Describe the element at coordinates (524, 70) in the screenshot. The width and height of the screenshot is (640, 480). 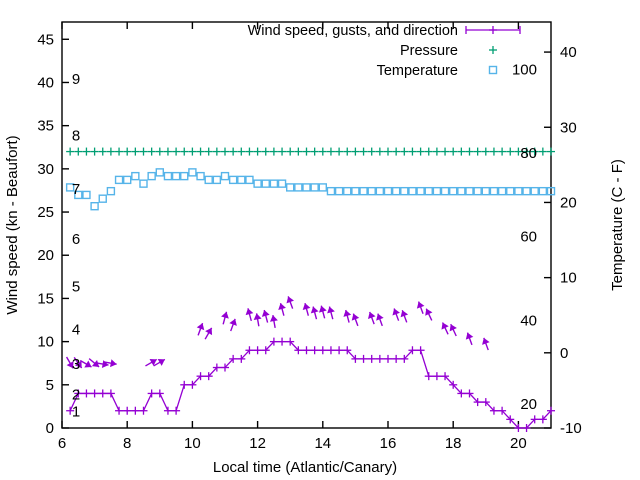
I see `fahrenheit-label: 100` at that location.